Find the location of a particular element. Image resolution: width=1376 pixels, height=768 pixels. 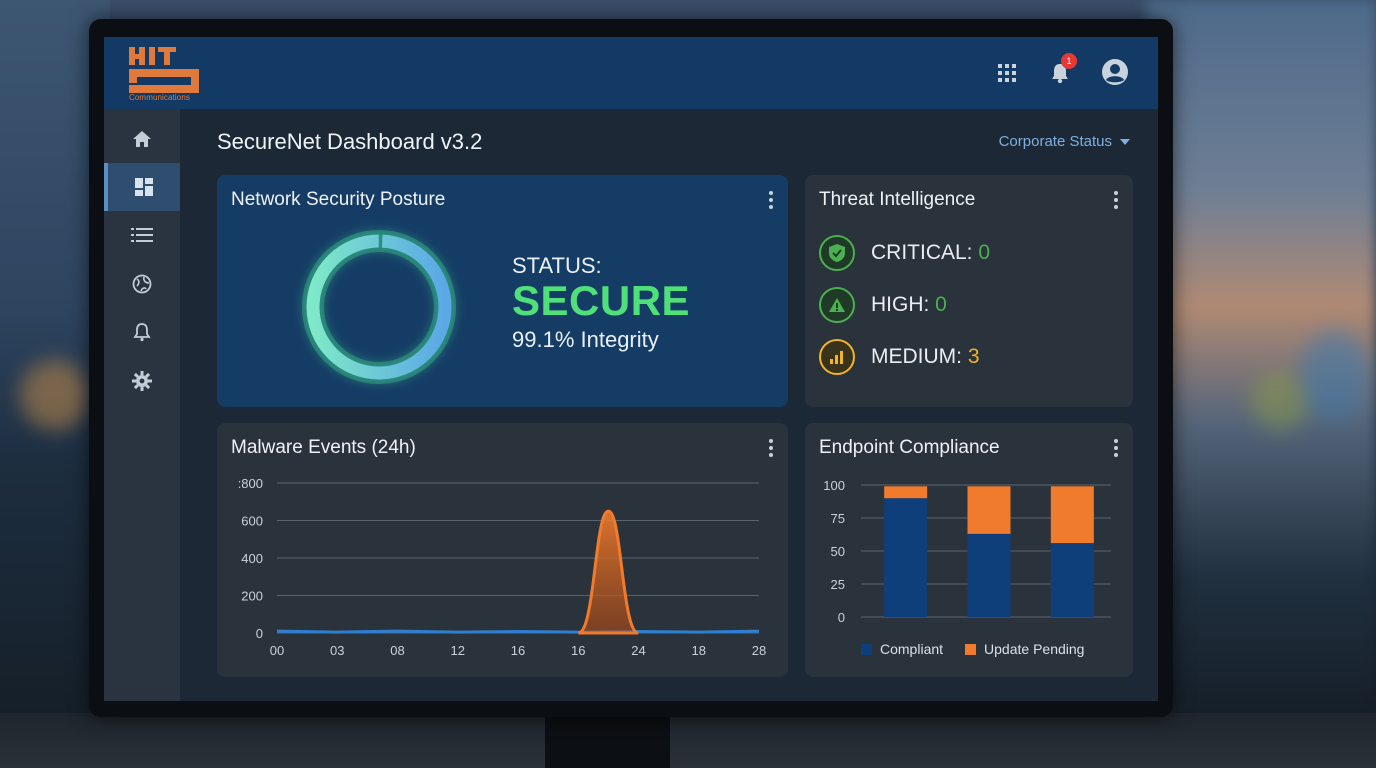

status-value: SECURE is located at coordinates (601, 300).